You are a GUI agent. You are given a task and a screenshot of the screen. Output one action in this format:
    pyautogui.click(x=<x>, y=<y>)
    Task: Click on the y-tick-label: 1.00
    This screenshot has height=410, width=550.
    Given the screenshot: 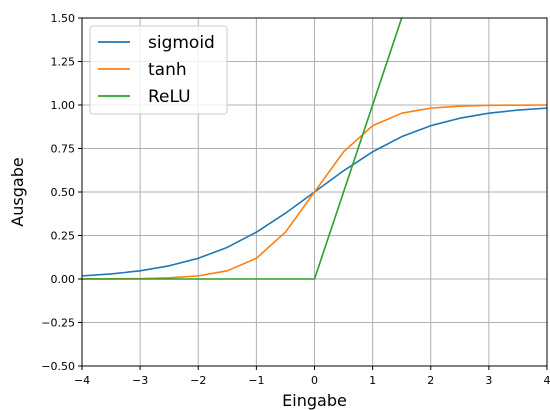 What is the action you would take?
    pyautogui.click(x=63, y=105)
    